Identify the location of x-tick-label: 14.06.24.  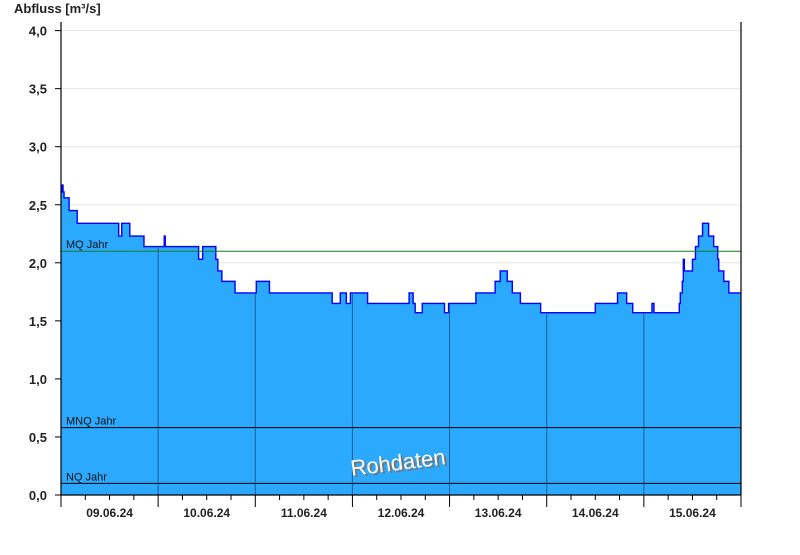
(595, 513).